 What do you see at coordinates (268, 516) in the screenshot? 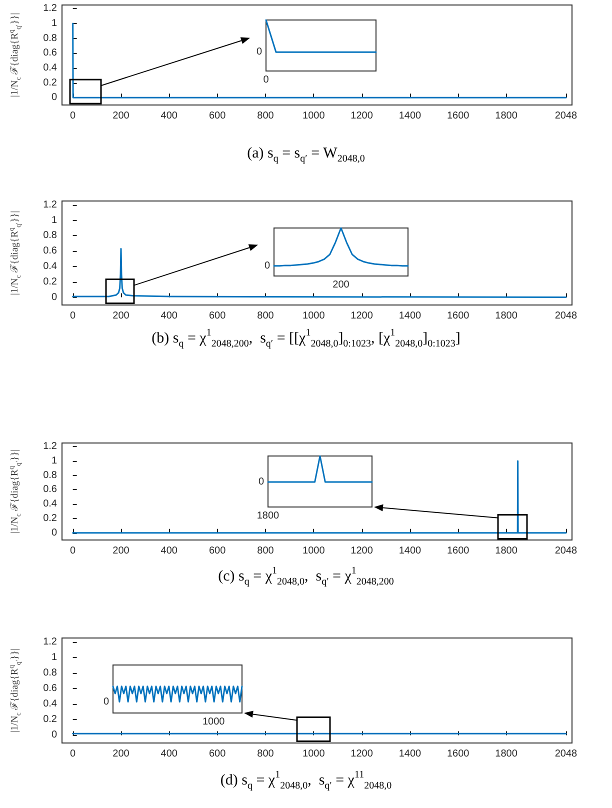
I see `annotation: 1800` at bounding box center [268, 516].